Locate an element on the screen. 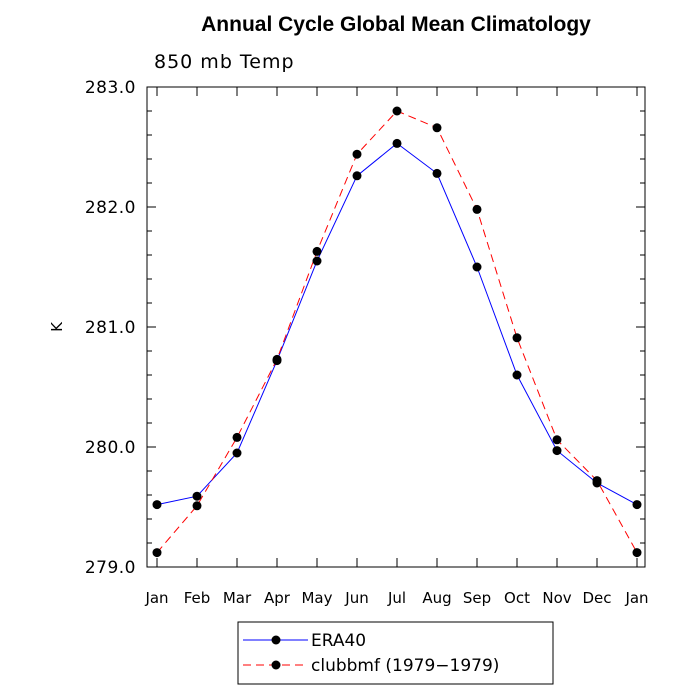  x-tick-label: May is located at coordinates (316, 598).